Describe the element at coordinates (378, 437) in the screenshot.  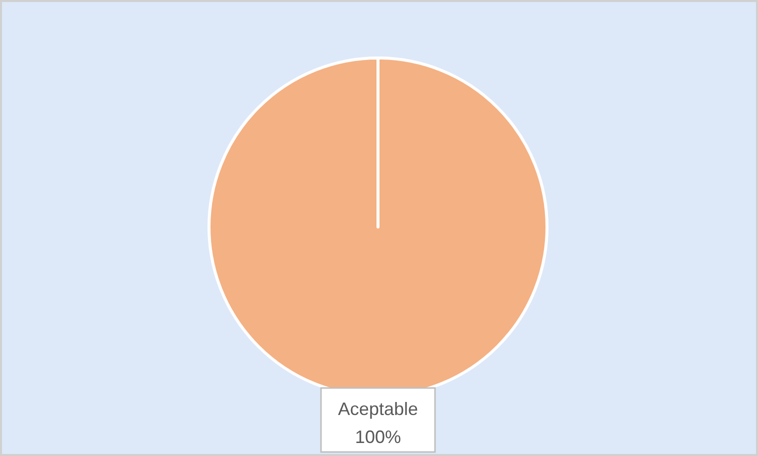
I see `data-label: 100%` at that location.